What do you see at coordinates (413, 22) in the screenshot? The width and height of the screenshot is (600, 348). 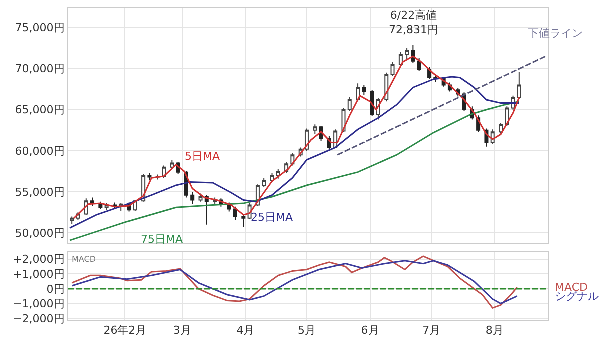 I see `annotation: 6/22高値 72,831円` at bounding box center [413, 22].